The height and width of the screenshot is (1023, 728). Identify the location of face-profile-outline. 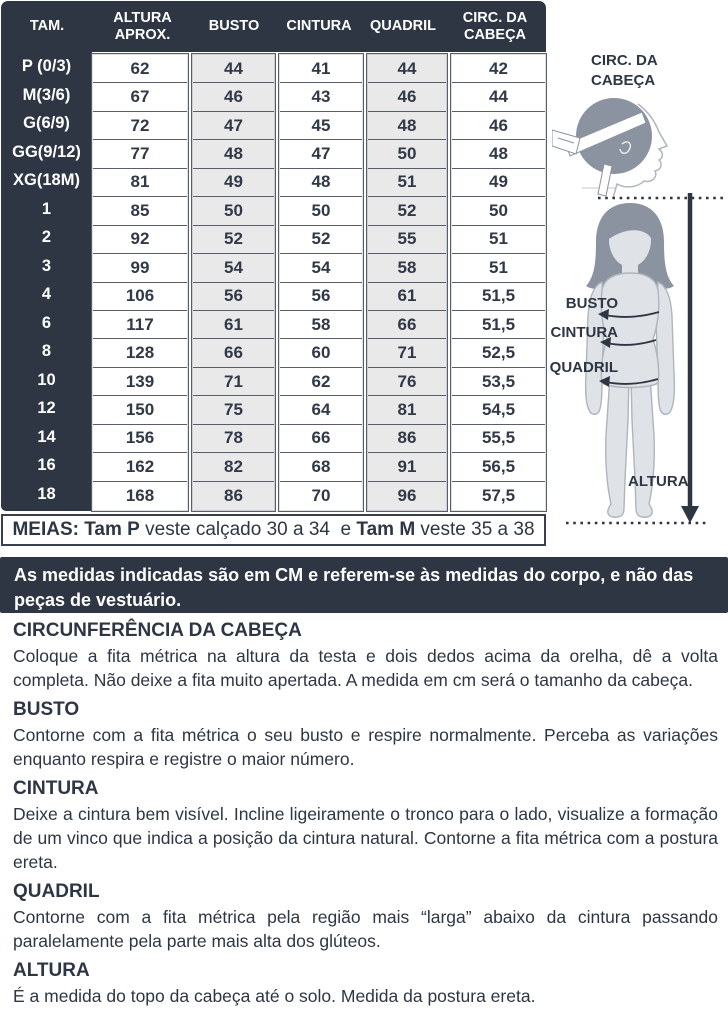
(640, 151).